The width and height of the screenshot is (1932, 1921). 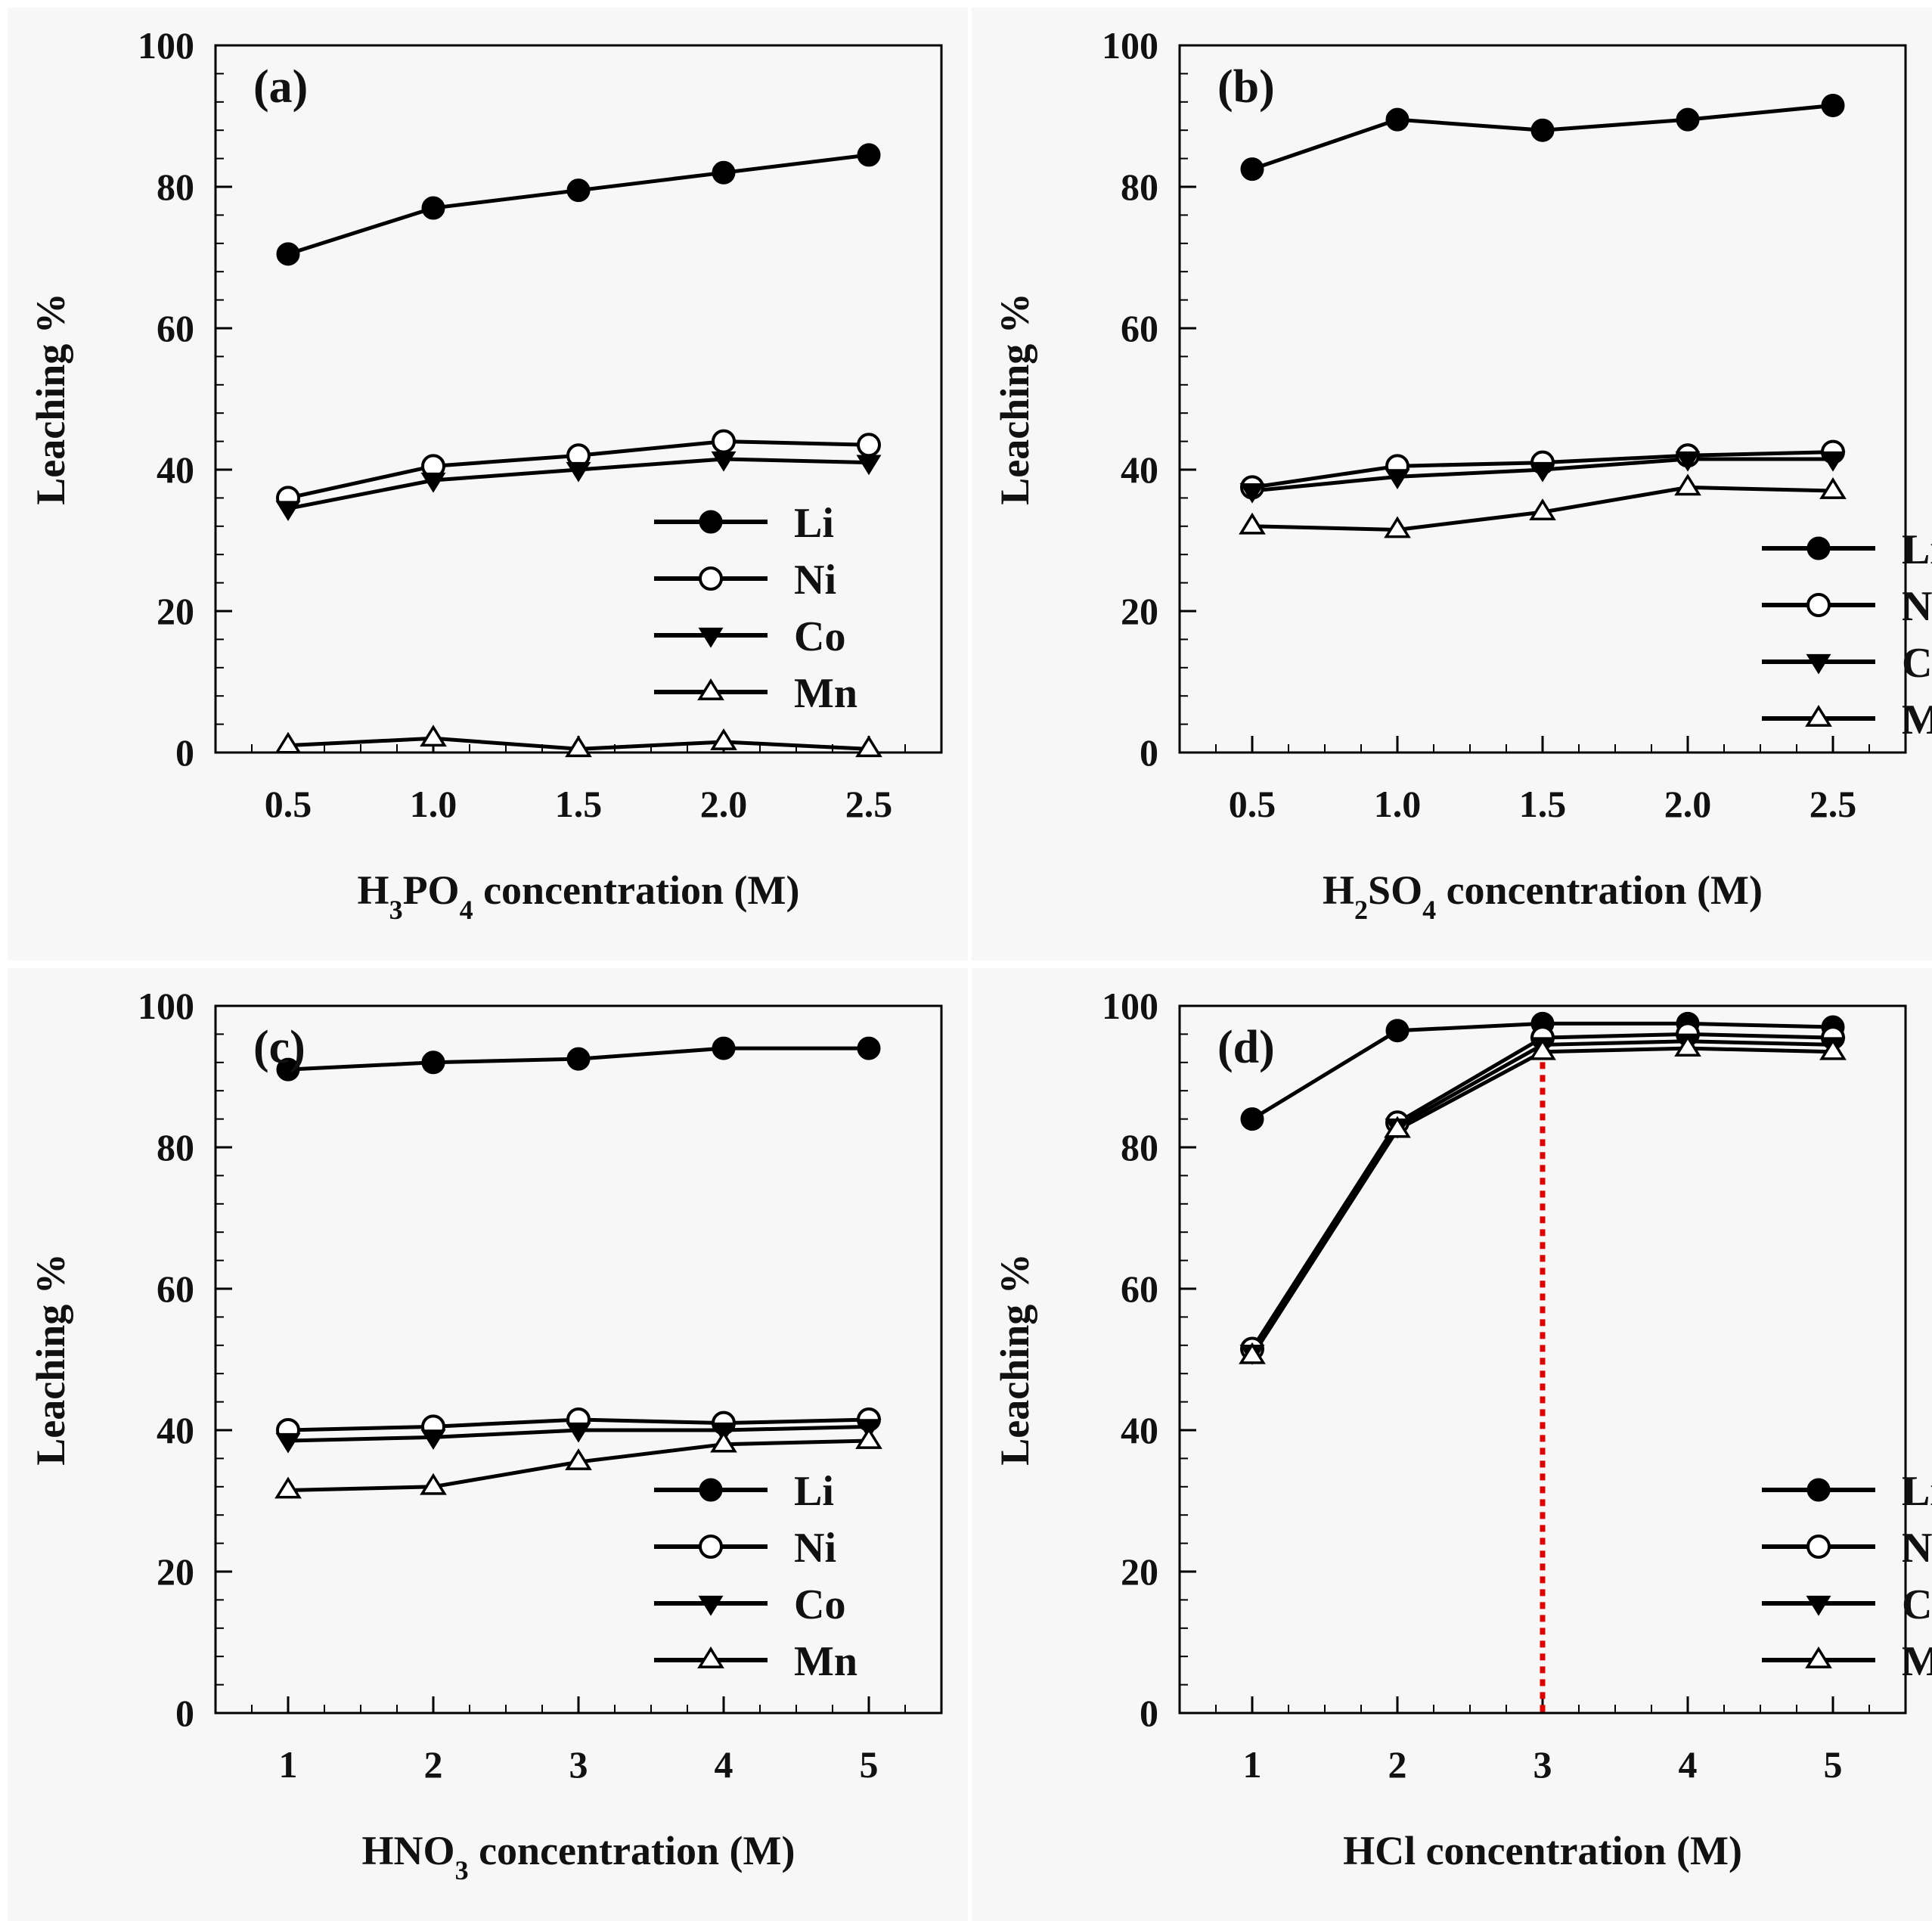 I want to click on plot-frame-b, so click(x=1543, y=399).